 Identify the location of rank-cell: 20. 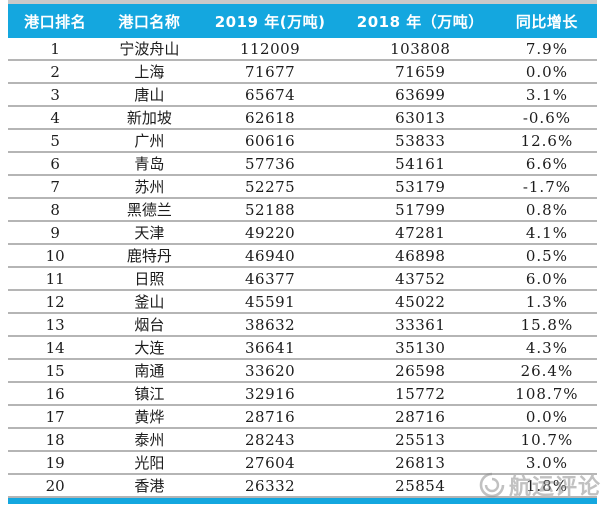
(55, 485).